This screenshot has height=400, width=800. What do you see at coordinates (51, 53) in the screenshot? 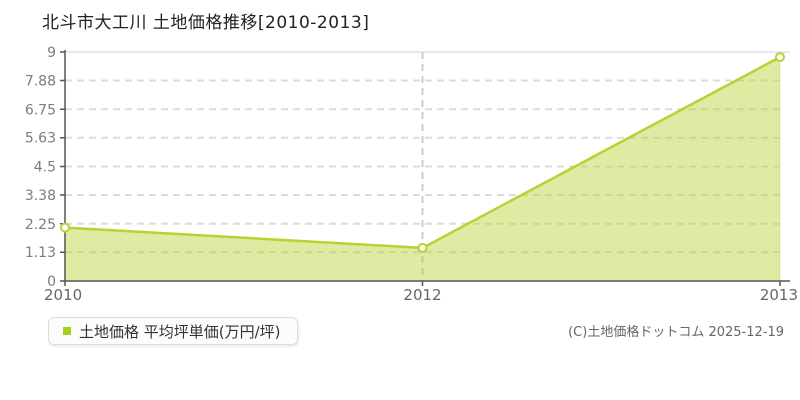
I see `y-tick-label: 9` at bounding box center [51, 53].